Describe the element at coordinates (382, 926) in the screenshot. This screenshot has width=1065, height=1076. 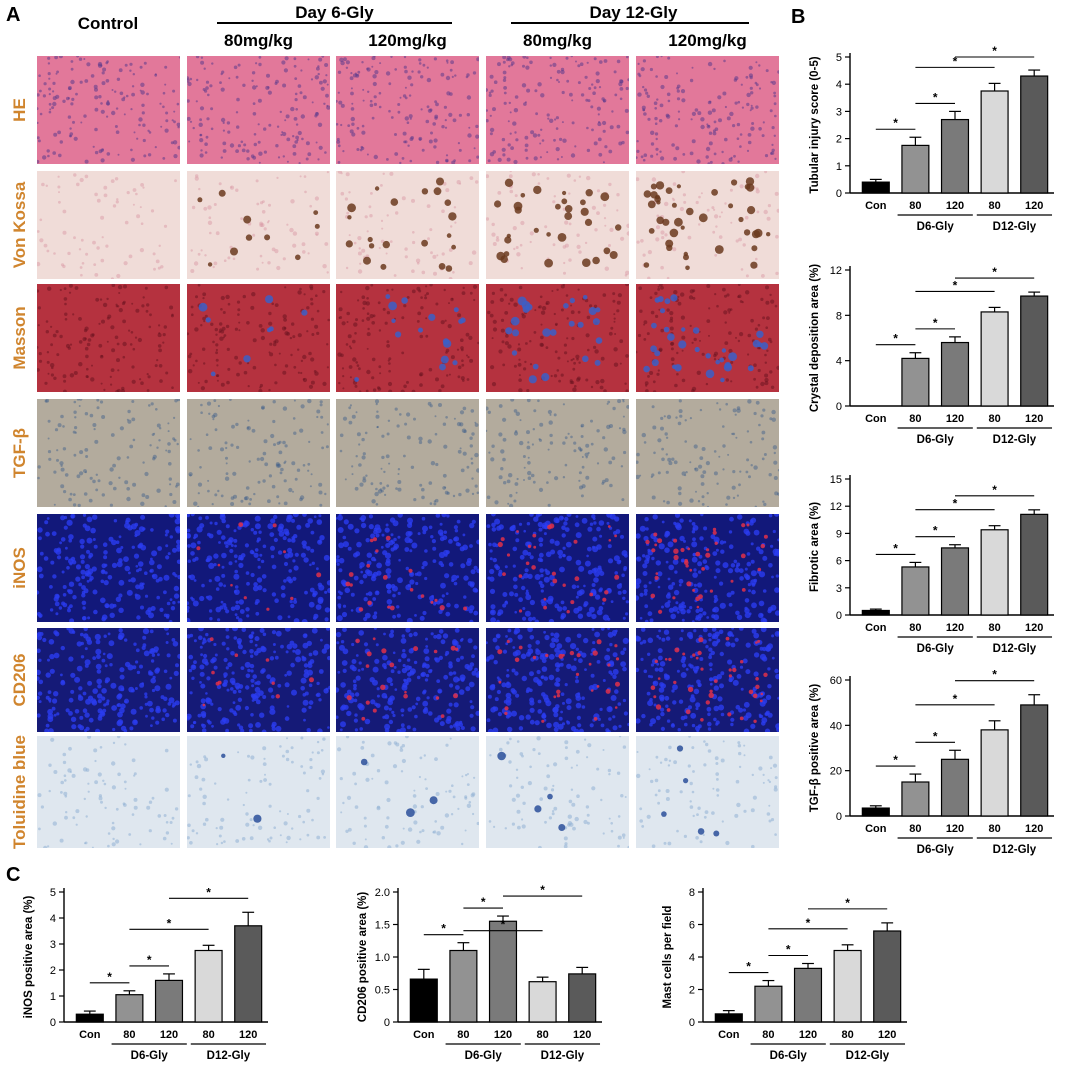
I see `y-tick-label: 1.5` at that location.